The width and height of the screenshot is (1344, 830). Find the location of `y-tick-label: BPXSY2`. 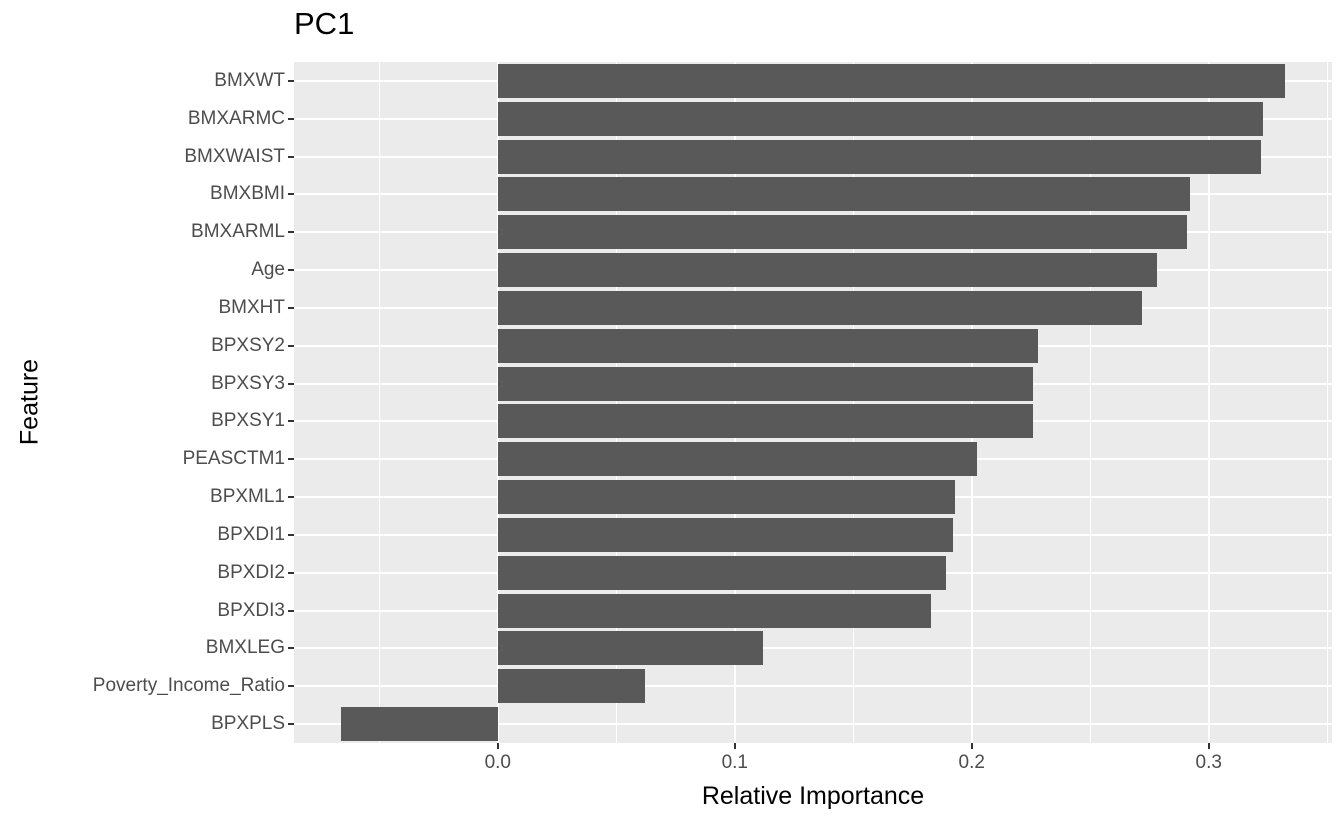

y-tick-label: BPXSY2 is located at coordinates (248, 345).